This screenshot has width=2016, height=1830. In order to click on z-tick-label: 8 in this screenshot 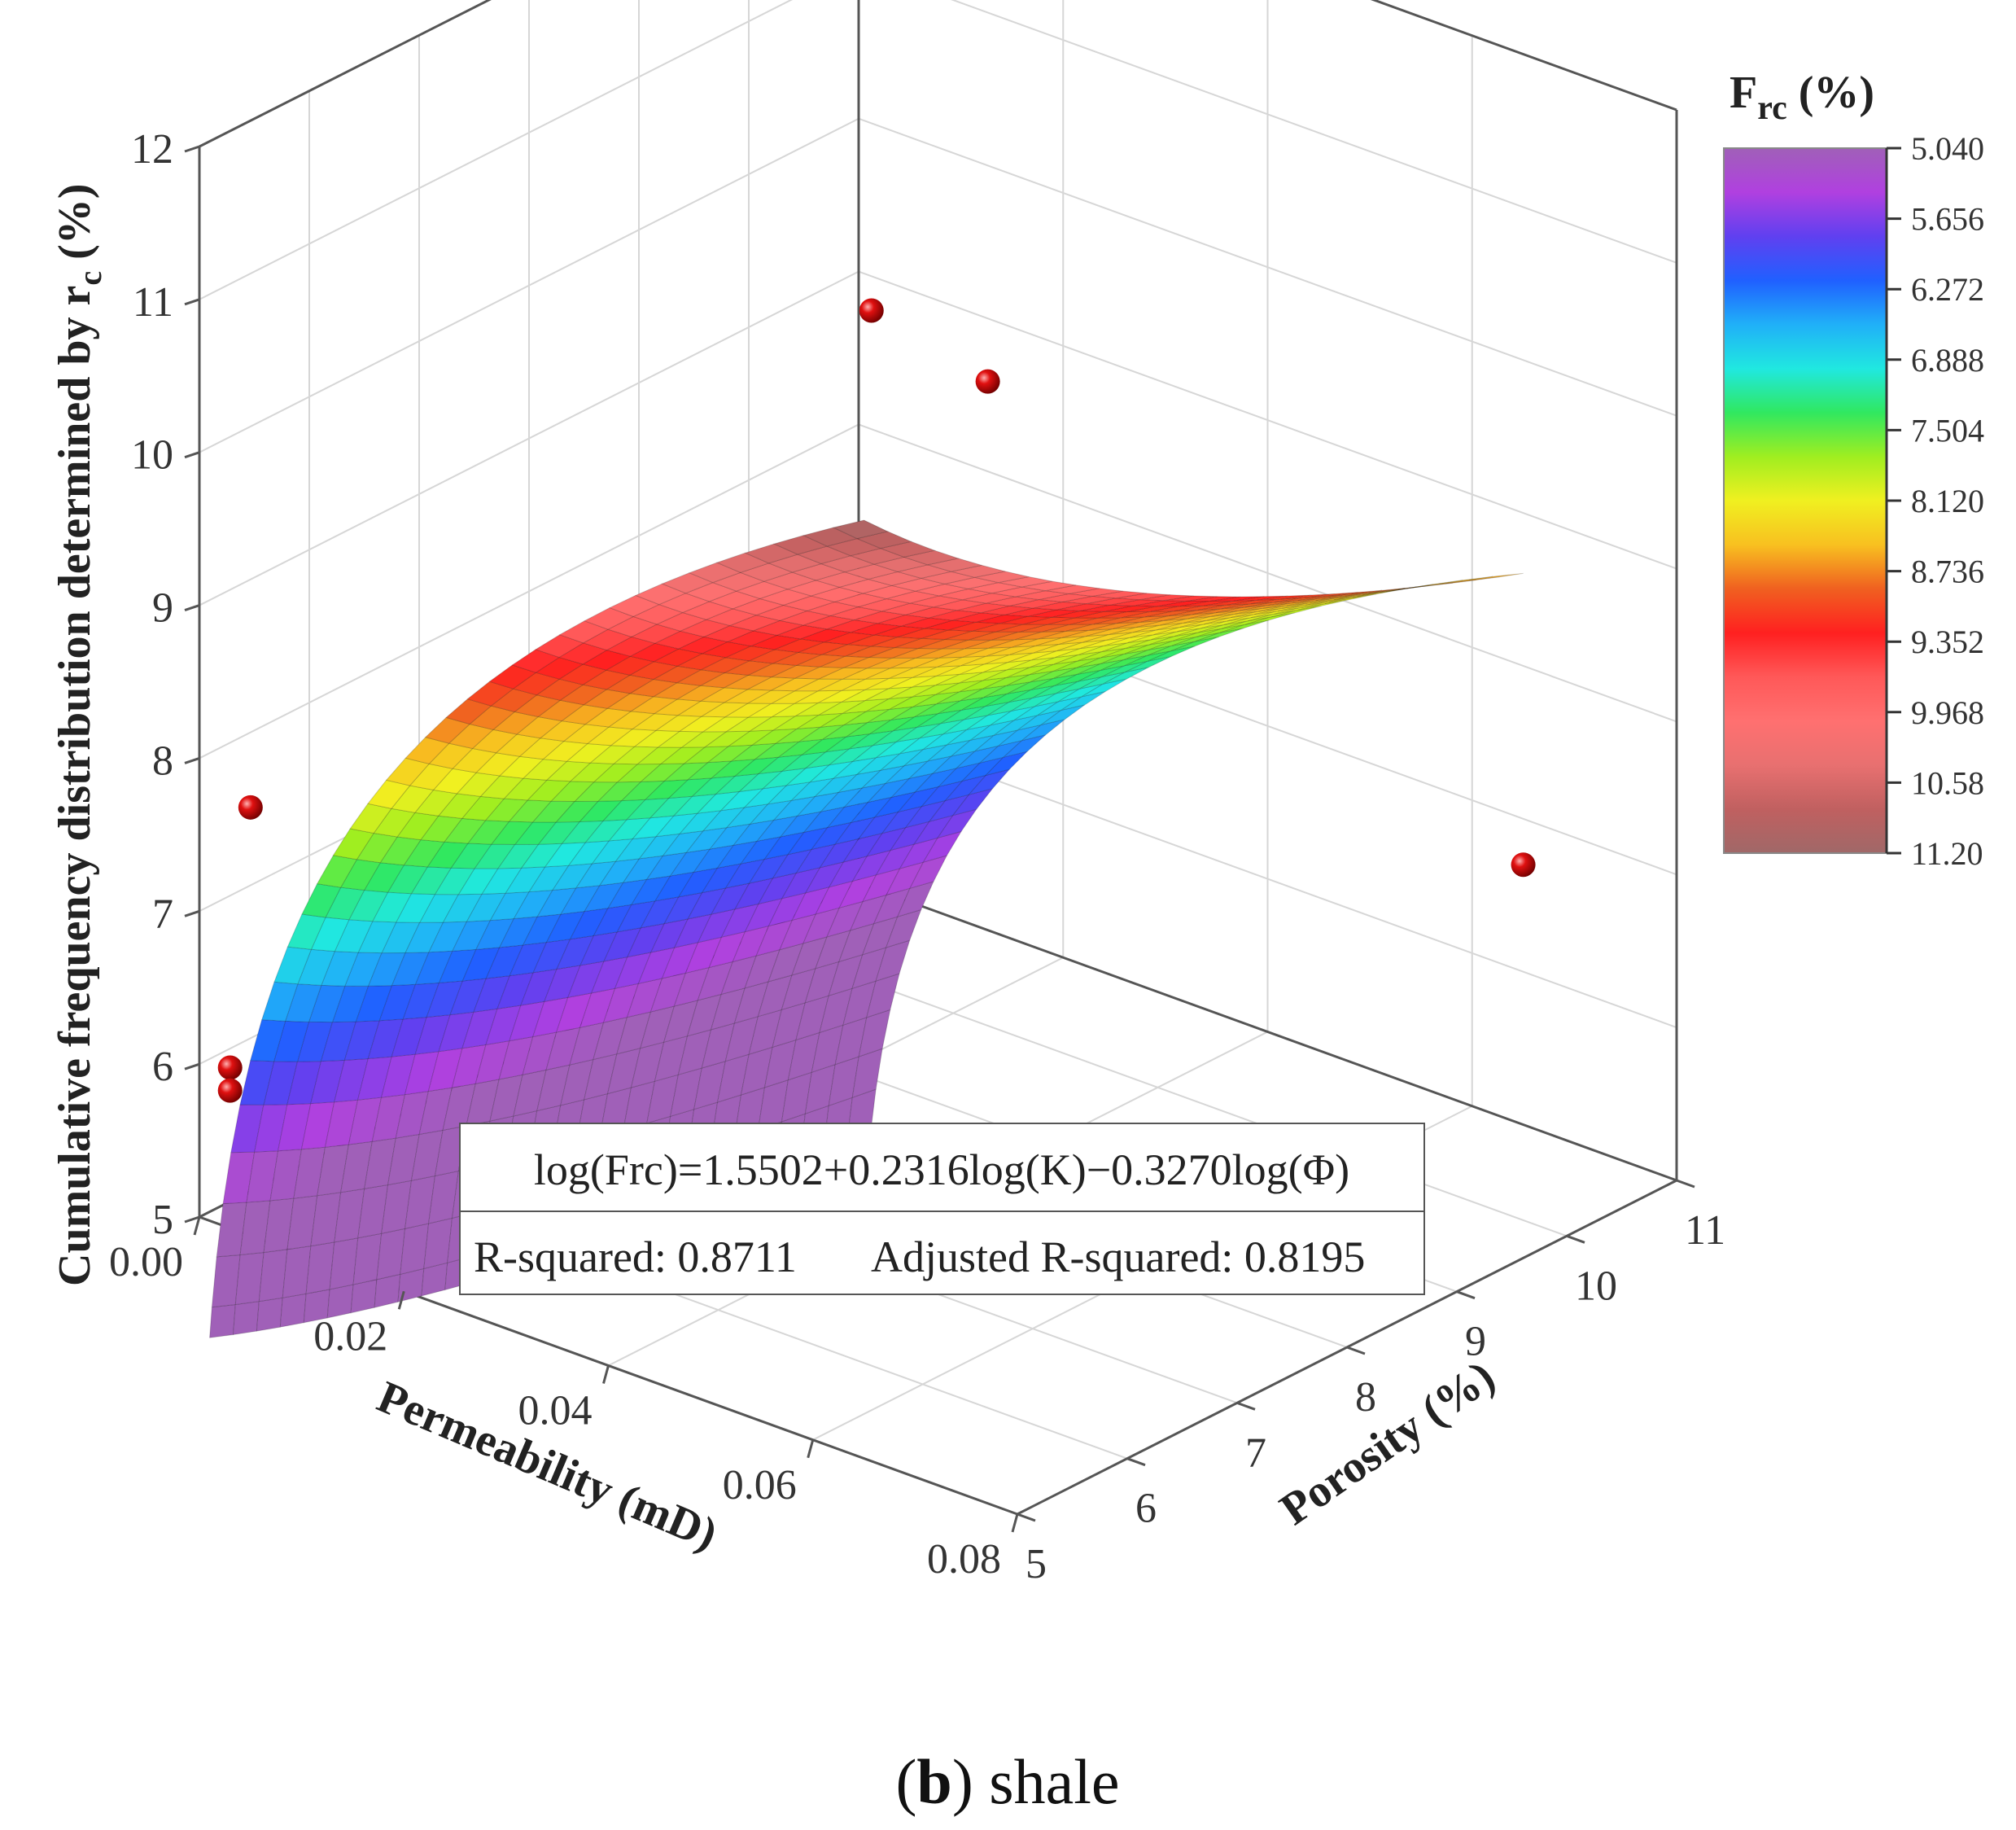, I will do `click(162, 761)`.